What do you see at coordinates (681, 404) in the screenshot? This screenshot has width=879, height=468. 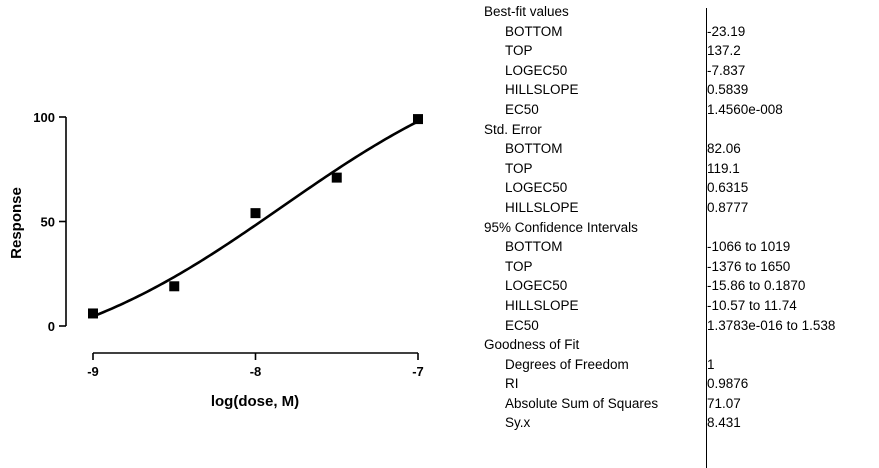 I see `result-row: Absolute Sum of Squares 71.07` at bounding box center [681, 404].